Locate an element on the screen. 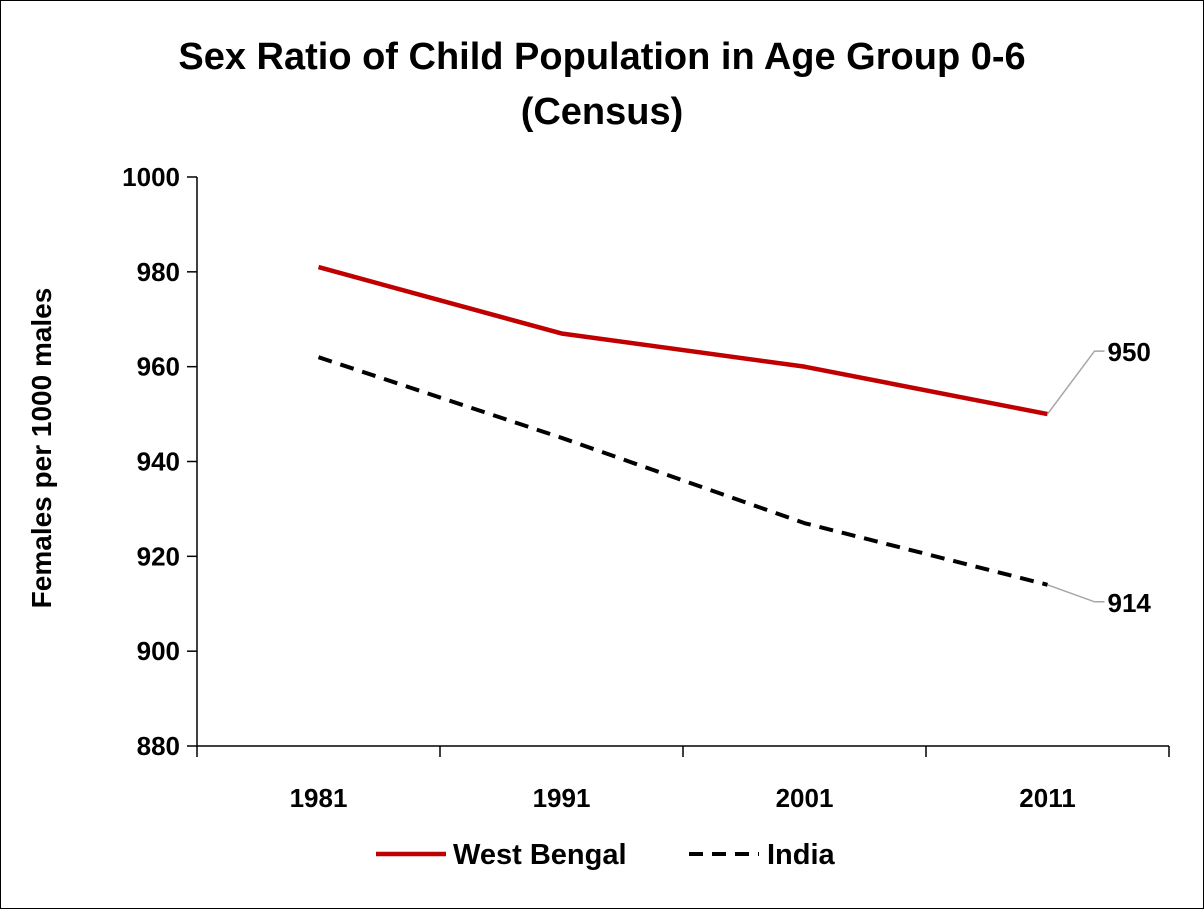  legend-label: West Bengal is located at coordinates (540, 855).